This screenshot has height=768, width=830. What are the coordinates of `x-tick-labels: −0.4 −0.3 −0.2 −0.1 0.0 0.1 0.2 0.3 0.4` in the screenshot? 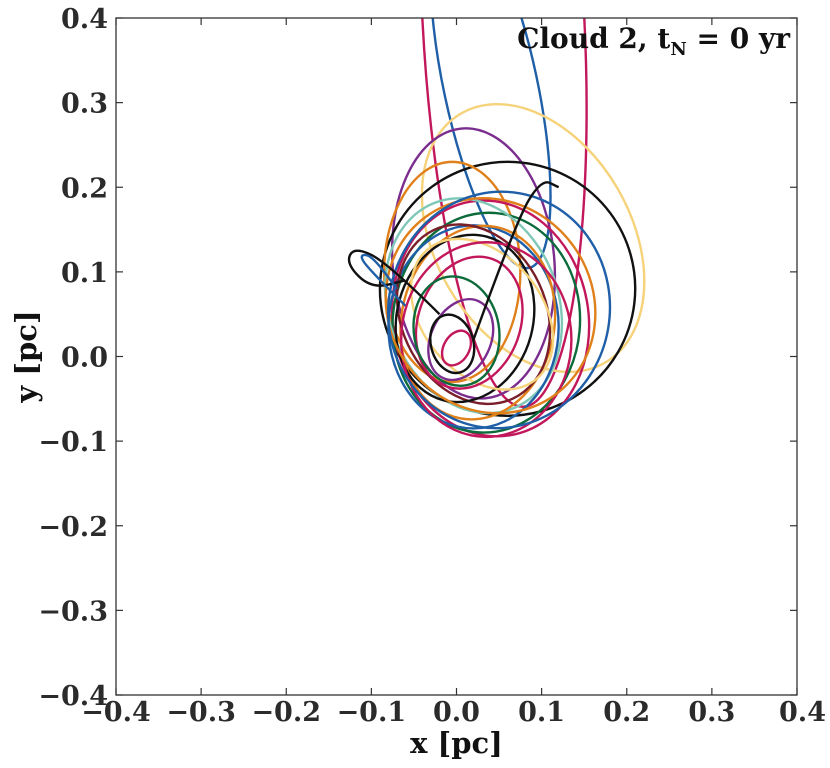 It's located at (453, 712).